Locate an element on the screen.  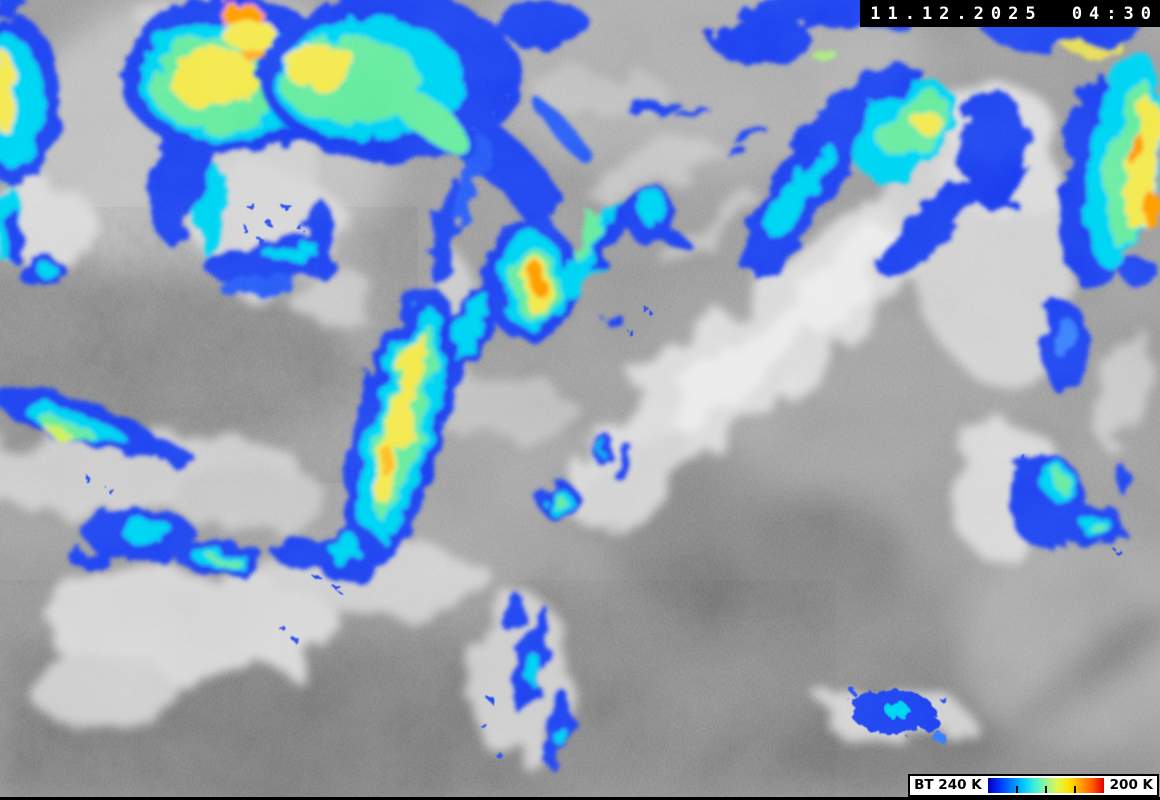
timestamp-overlay: 11.12.2025 04:30 is located at coordinates (1010, 13).